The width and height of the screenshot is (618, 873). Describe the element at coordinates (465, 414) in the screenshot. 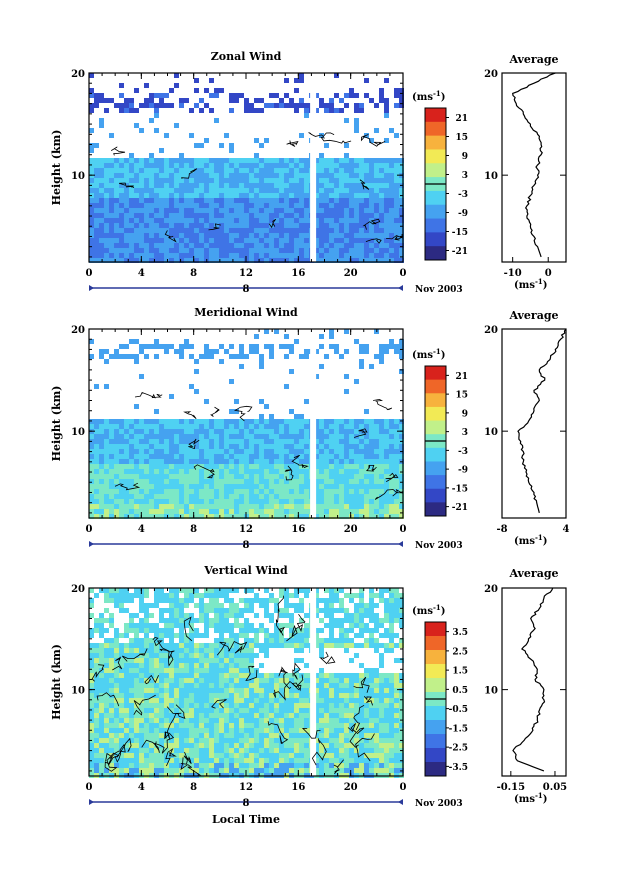

I see `colorbar-tick-label: 9` at that location.